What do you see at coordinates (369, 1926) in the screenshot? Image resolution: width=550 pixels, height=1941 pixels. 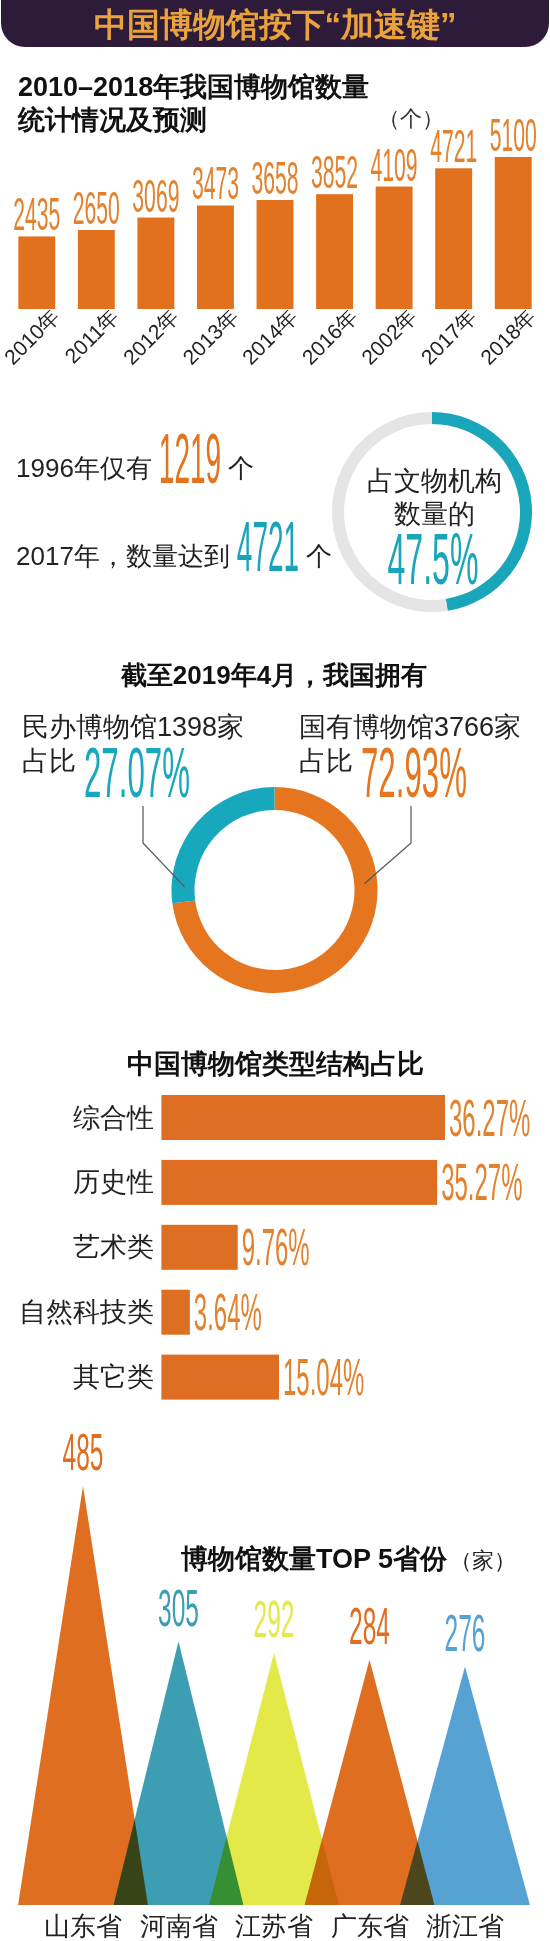 I see `x-tick-label: 广东省` at bounding box center [369, 1926].